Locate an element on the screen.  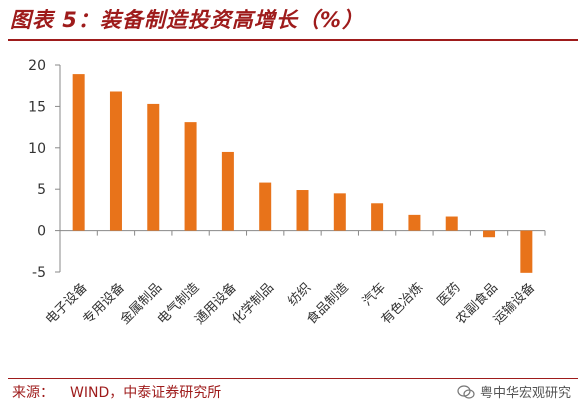
source-divider is located at coordinates (293, 378).